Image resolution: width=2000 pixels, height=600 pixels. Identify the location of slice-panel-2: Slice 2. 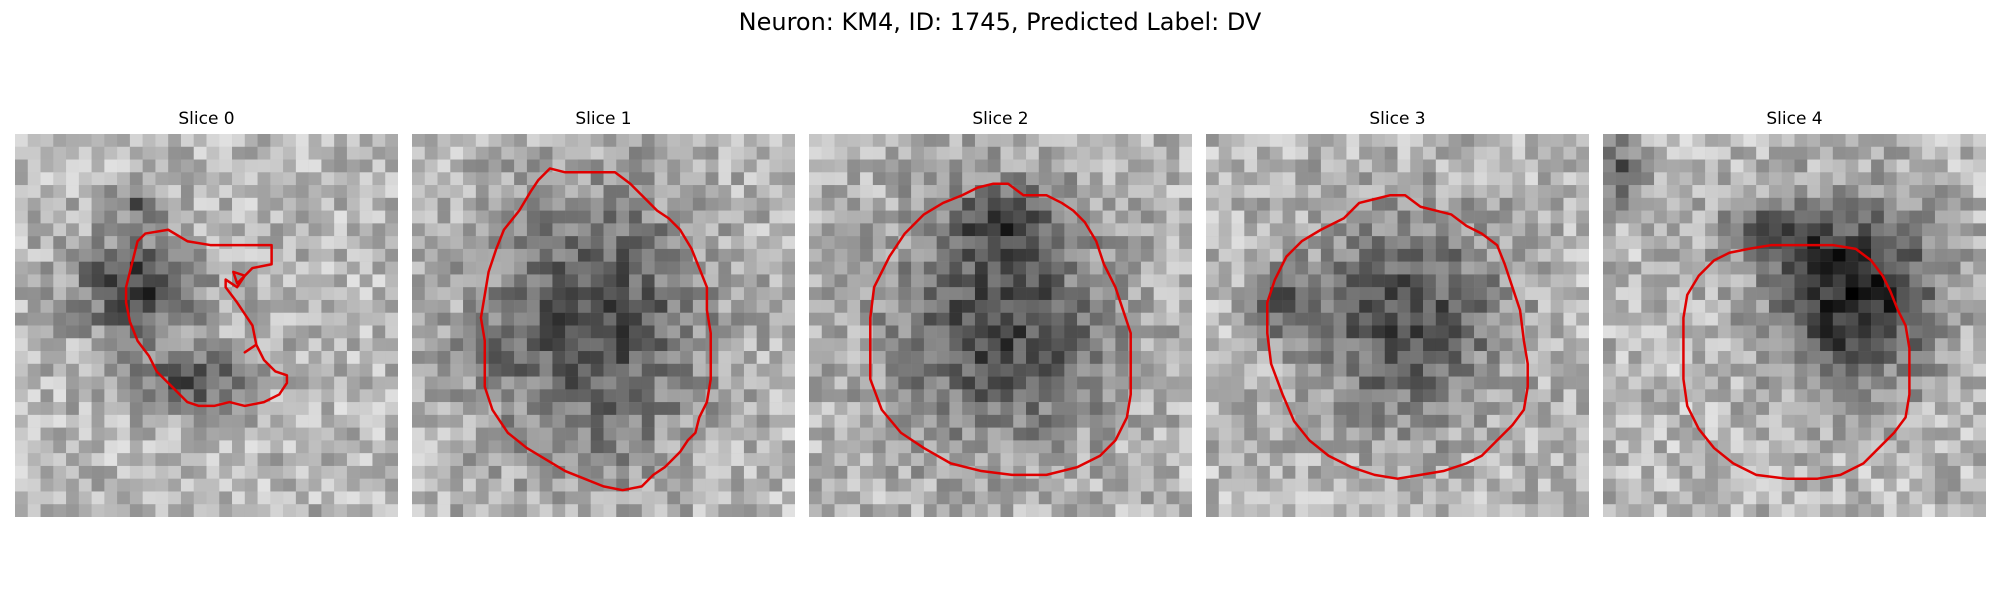
(1000, 312).